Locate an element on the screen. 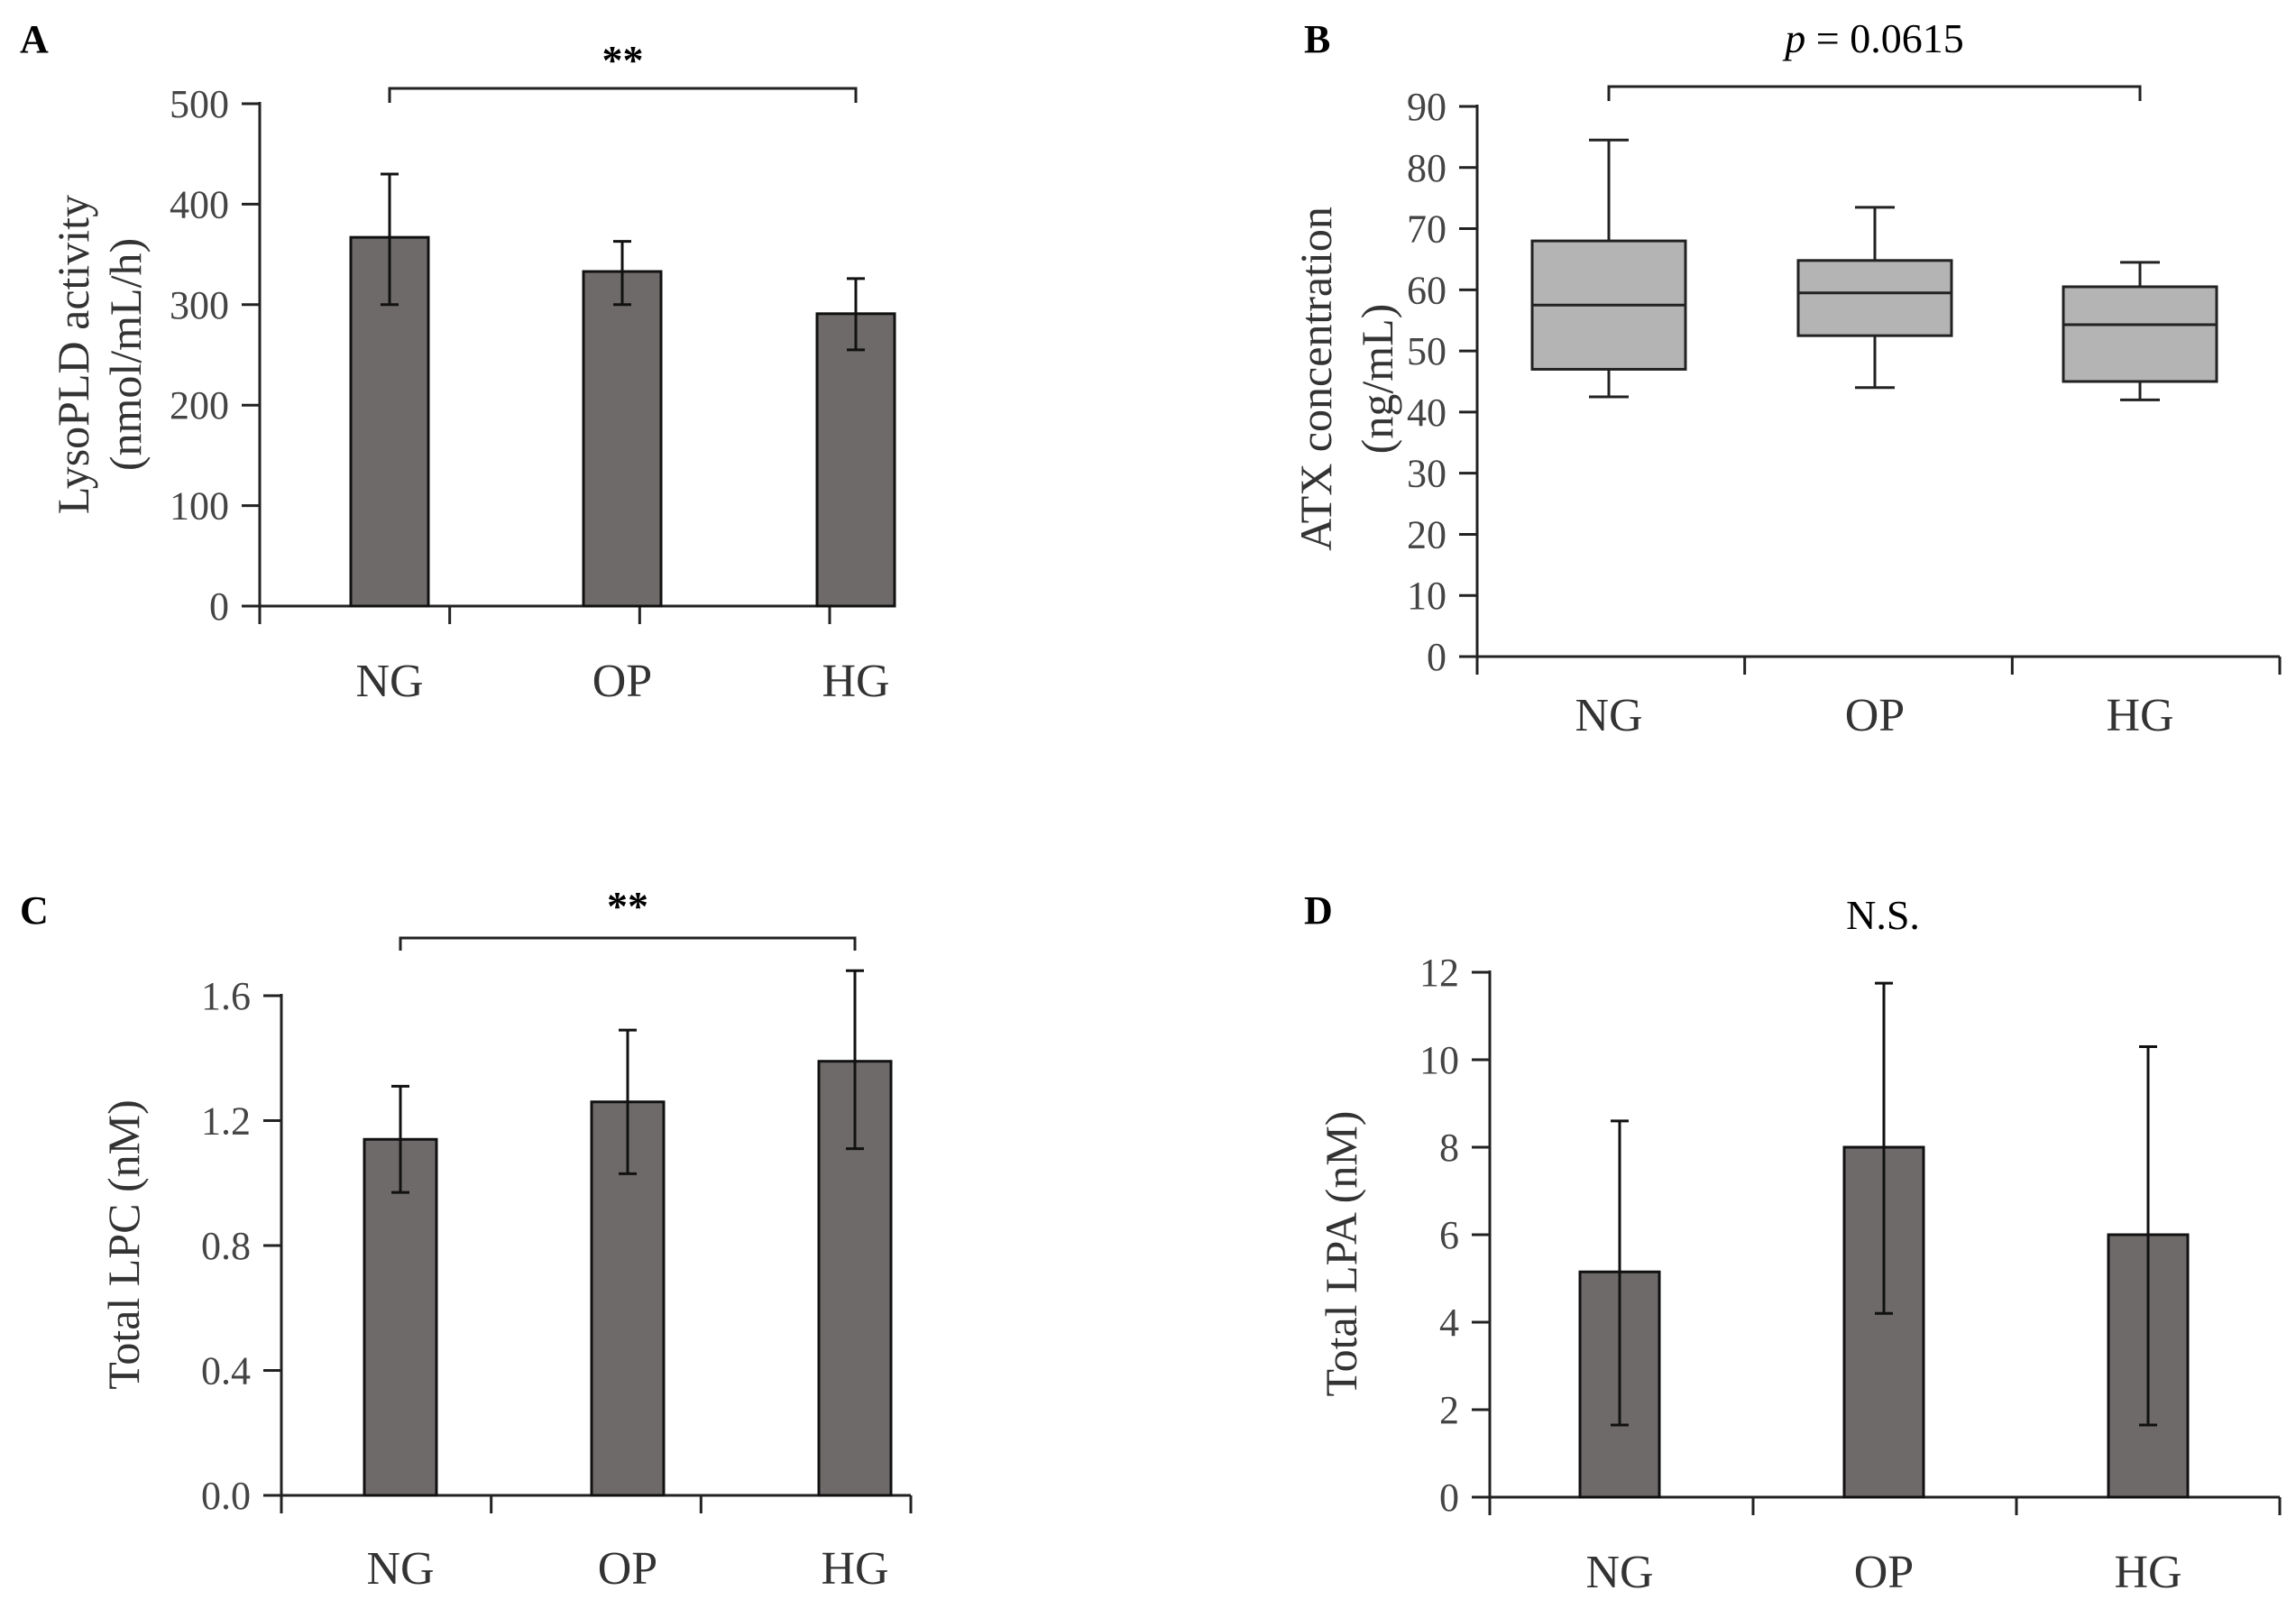 Image resolution: width=2296 pixels, height=1609 pixels. y-tick-label: 80 is located at coordinates (1426, 168).